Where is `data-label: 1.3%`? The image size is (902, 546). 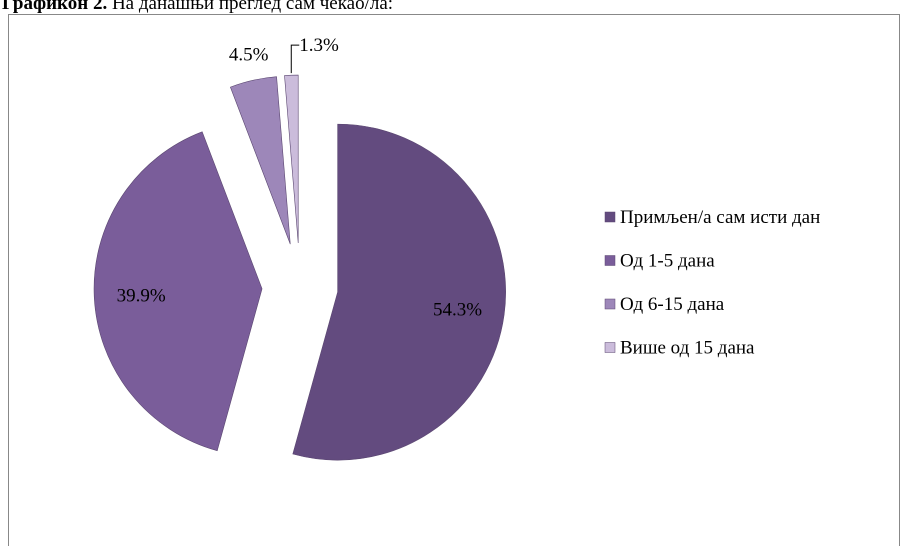 data-label: 1.3% is located at coordinates (319, 45).